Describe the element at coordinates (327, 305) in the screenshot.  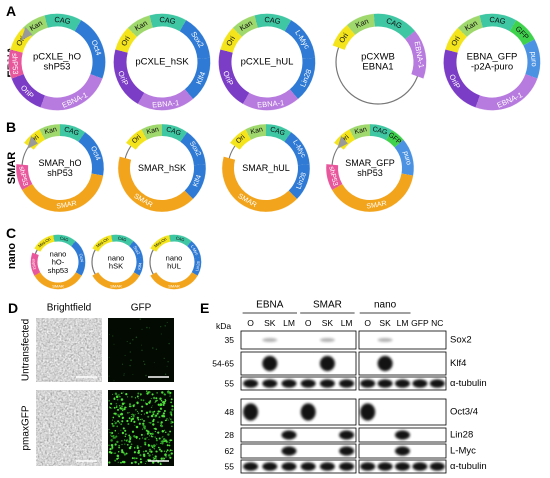
I see `group-header: SMAR` at that location.